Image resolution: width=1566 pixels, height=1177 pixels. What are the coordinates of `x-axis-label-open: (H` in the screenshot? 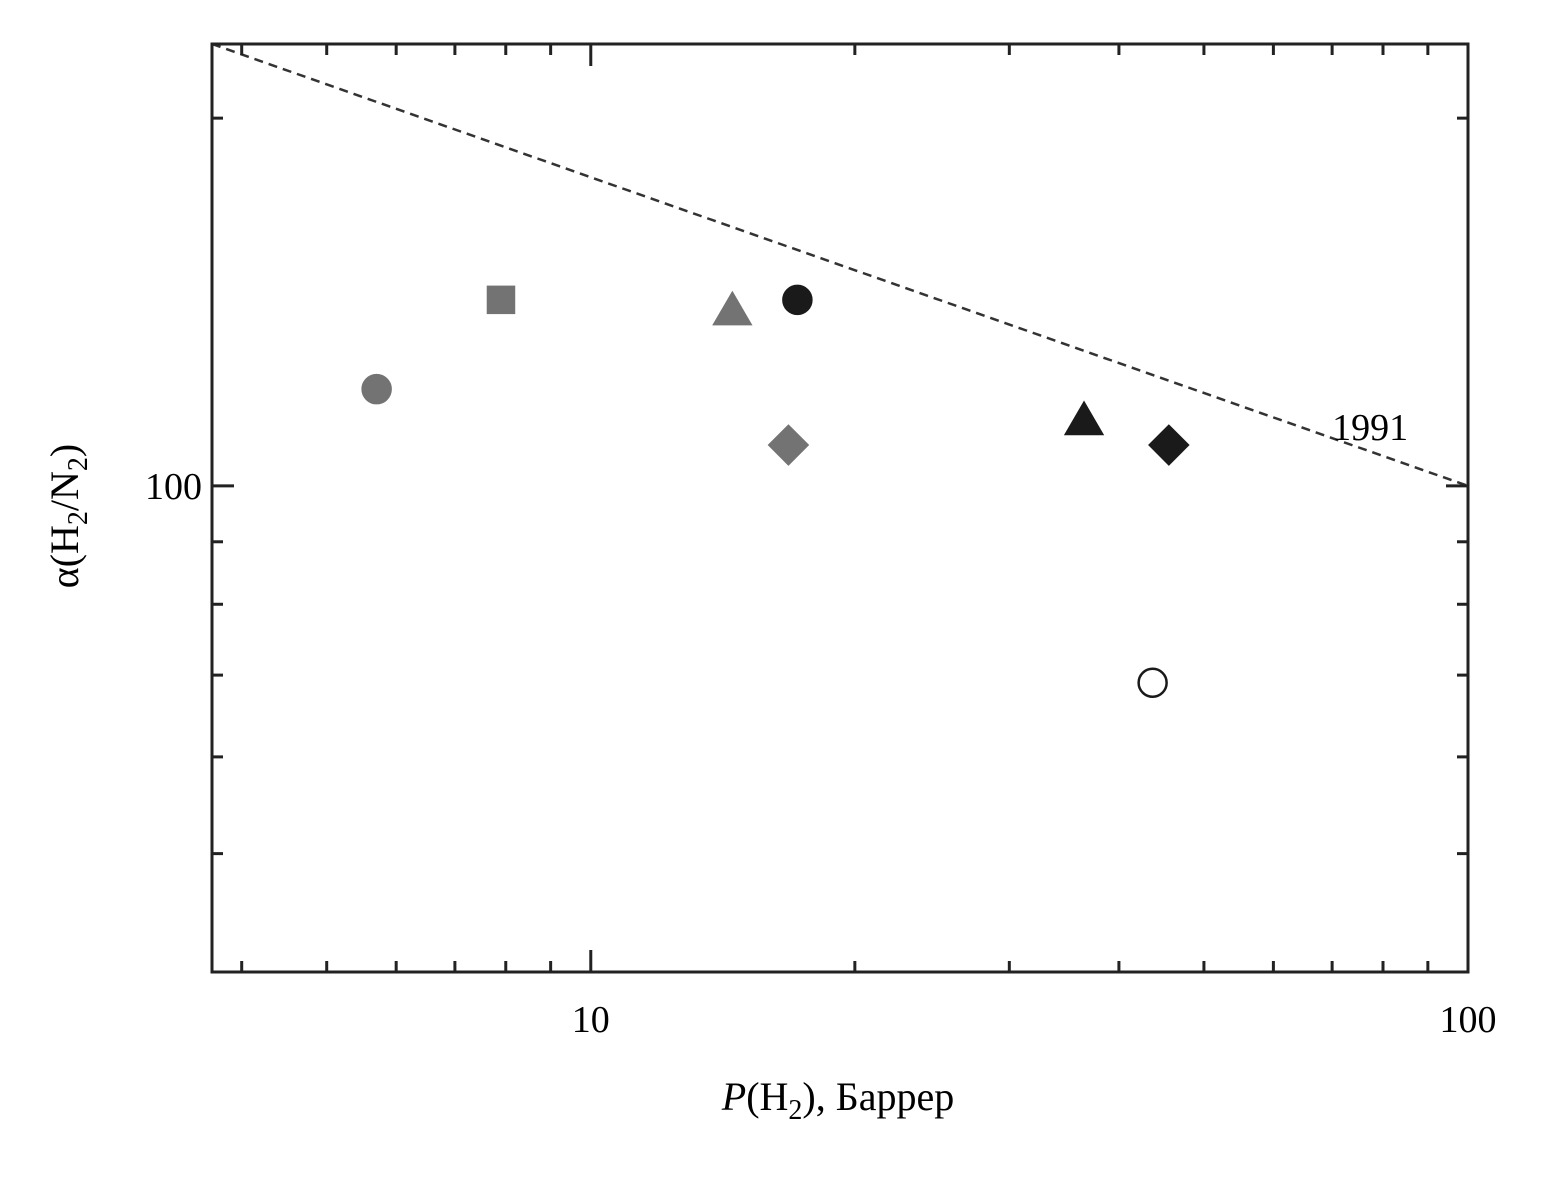 It's located at (767, 1096).